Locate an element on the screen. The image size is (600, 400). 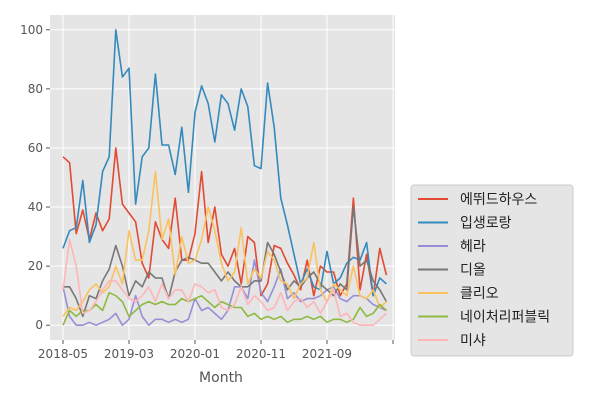
y-tick-label: 60 is located at coordinates (35, 148).